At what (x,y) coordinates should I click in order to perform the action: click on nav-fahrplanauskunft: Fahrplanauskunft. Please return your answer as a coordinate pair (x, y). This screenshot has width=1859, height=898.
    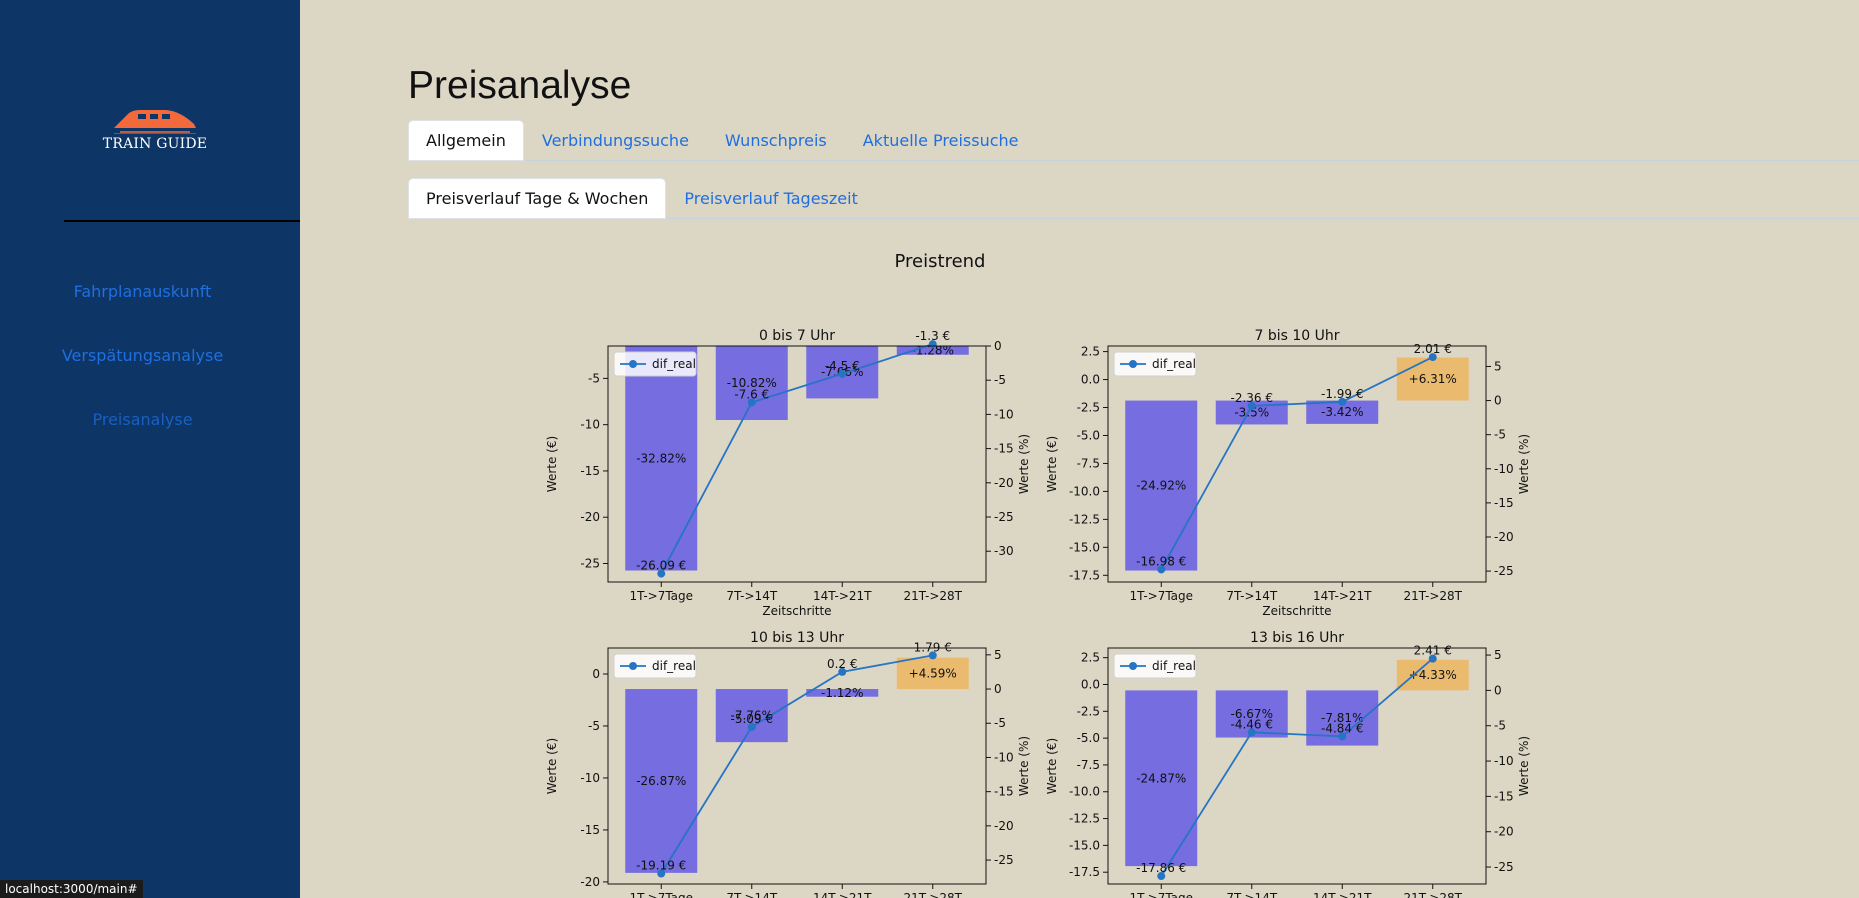
    Looking at the image, I should click on (142, 291).